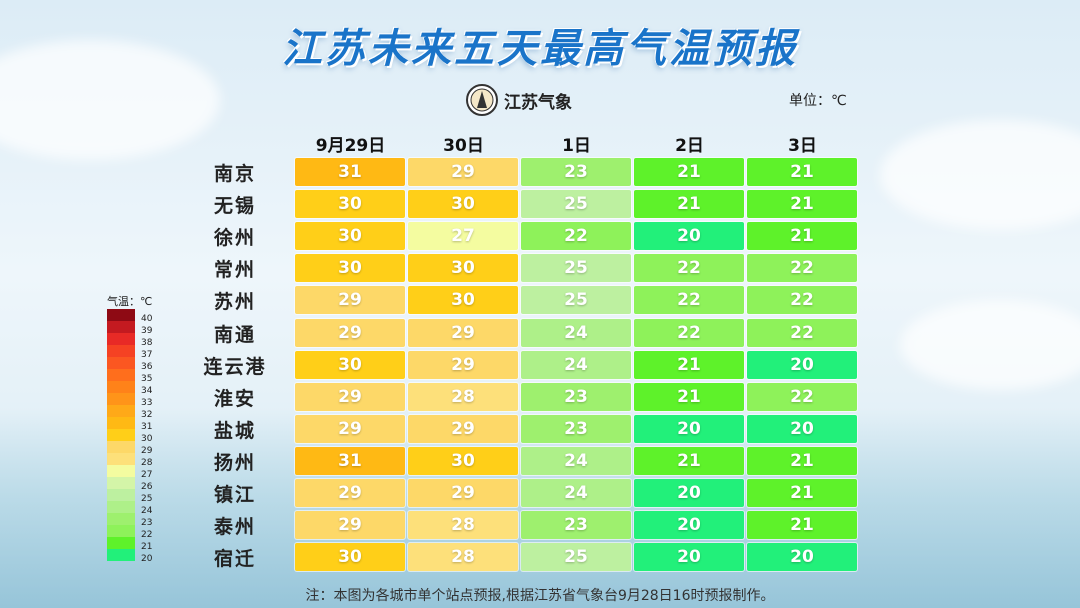 The height and width of the screenshot is (608, 1080). I want to click on legend-label: 36, so click(147, 367).